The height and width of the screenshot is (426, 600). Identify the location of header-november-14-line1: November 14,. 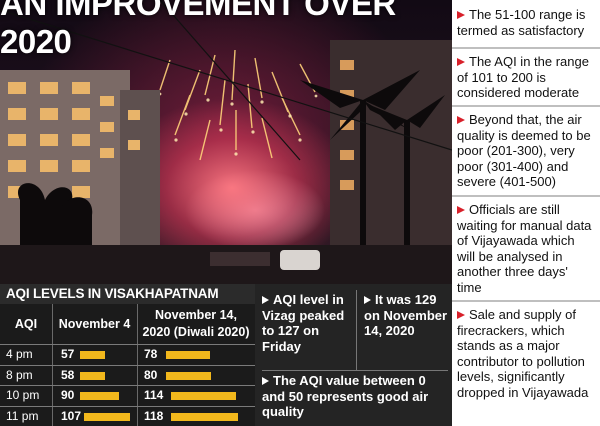
(196, 315).